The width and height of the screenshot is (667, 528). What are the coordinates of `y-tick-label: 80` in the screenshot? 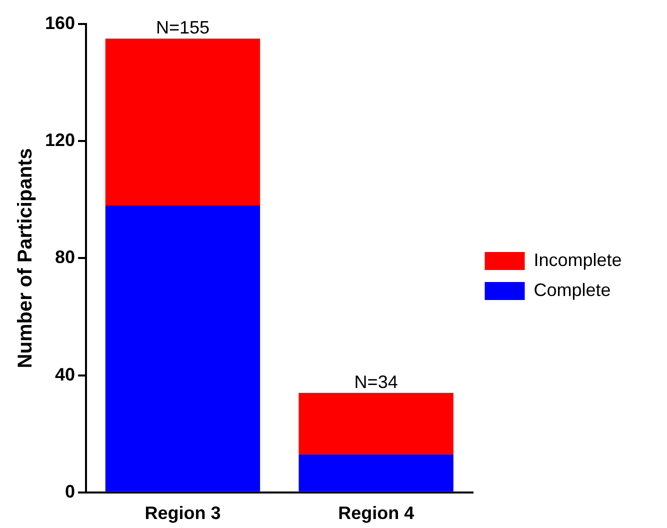 It's located at (65, 257).